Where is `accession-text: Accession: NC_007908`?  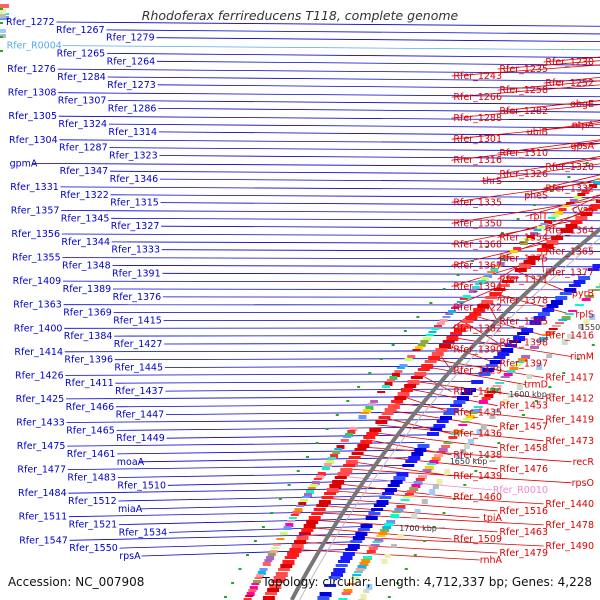 accession-text: Accession: NC_007908 is located at coordinates (76, 582).